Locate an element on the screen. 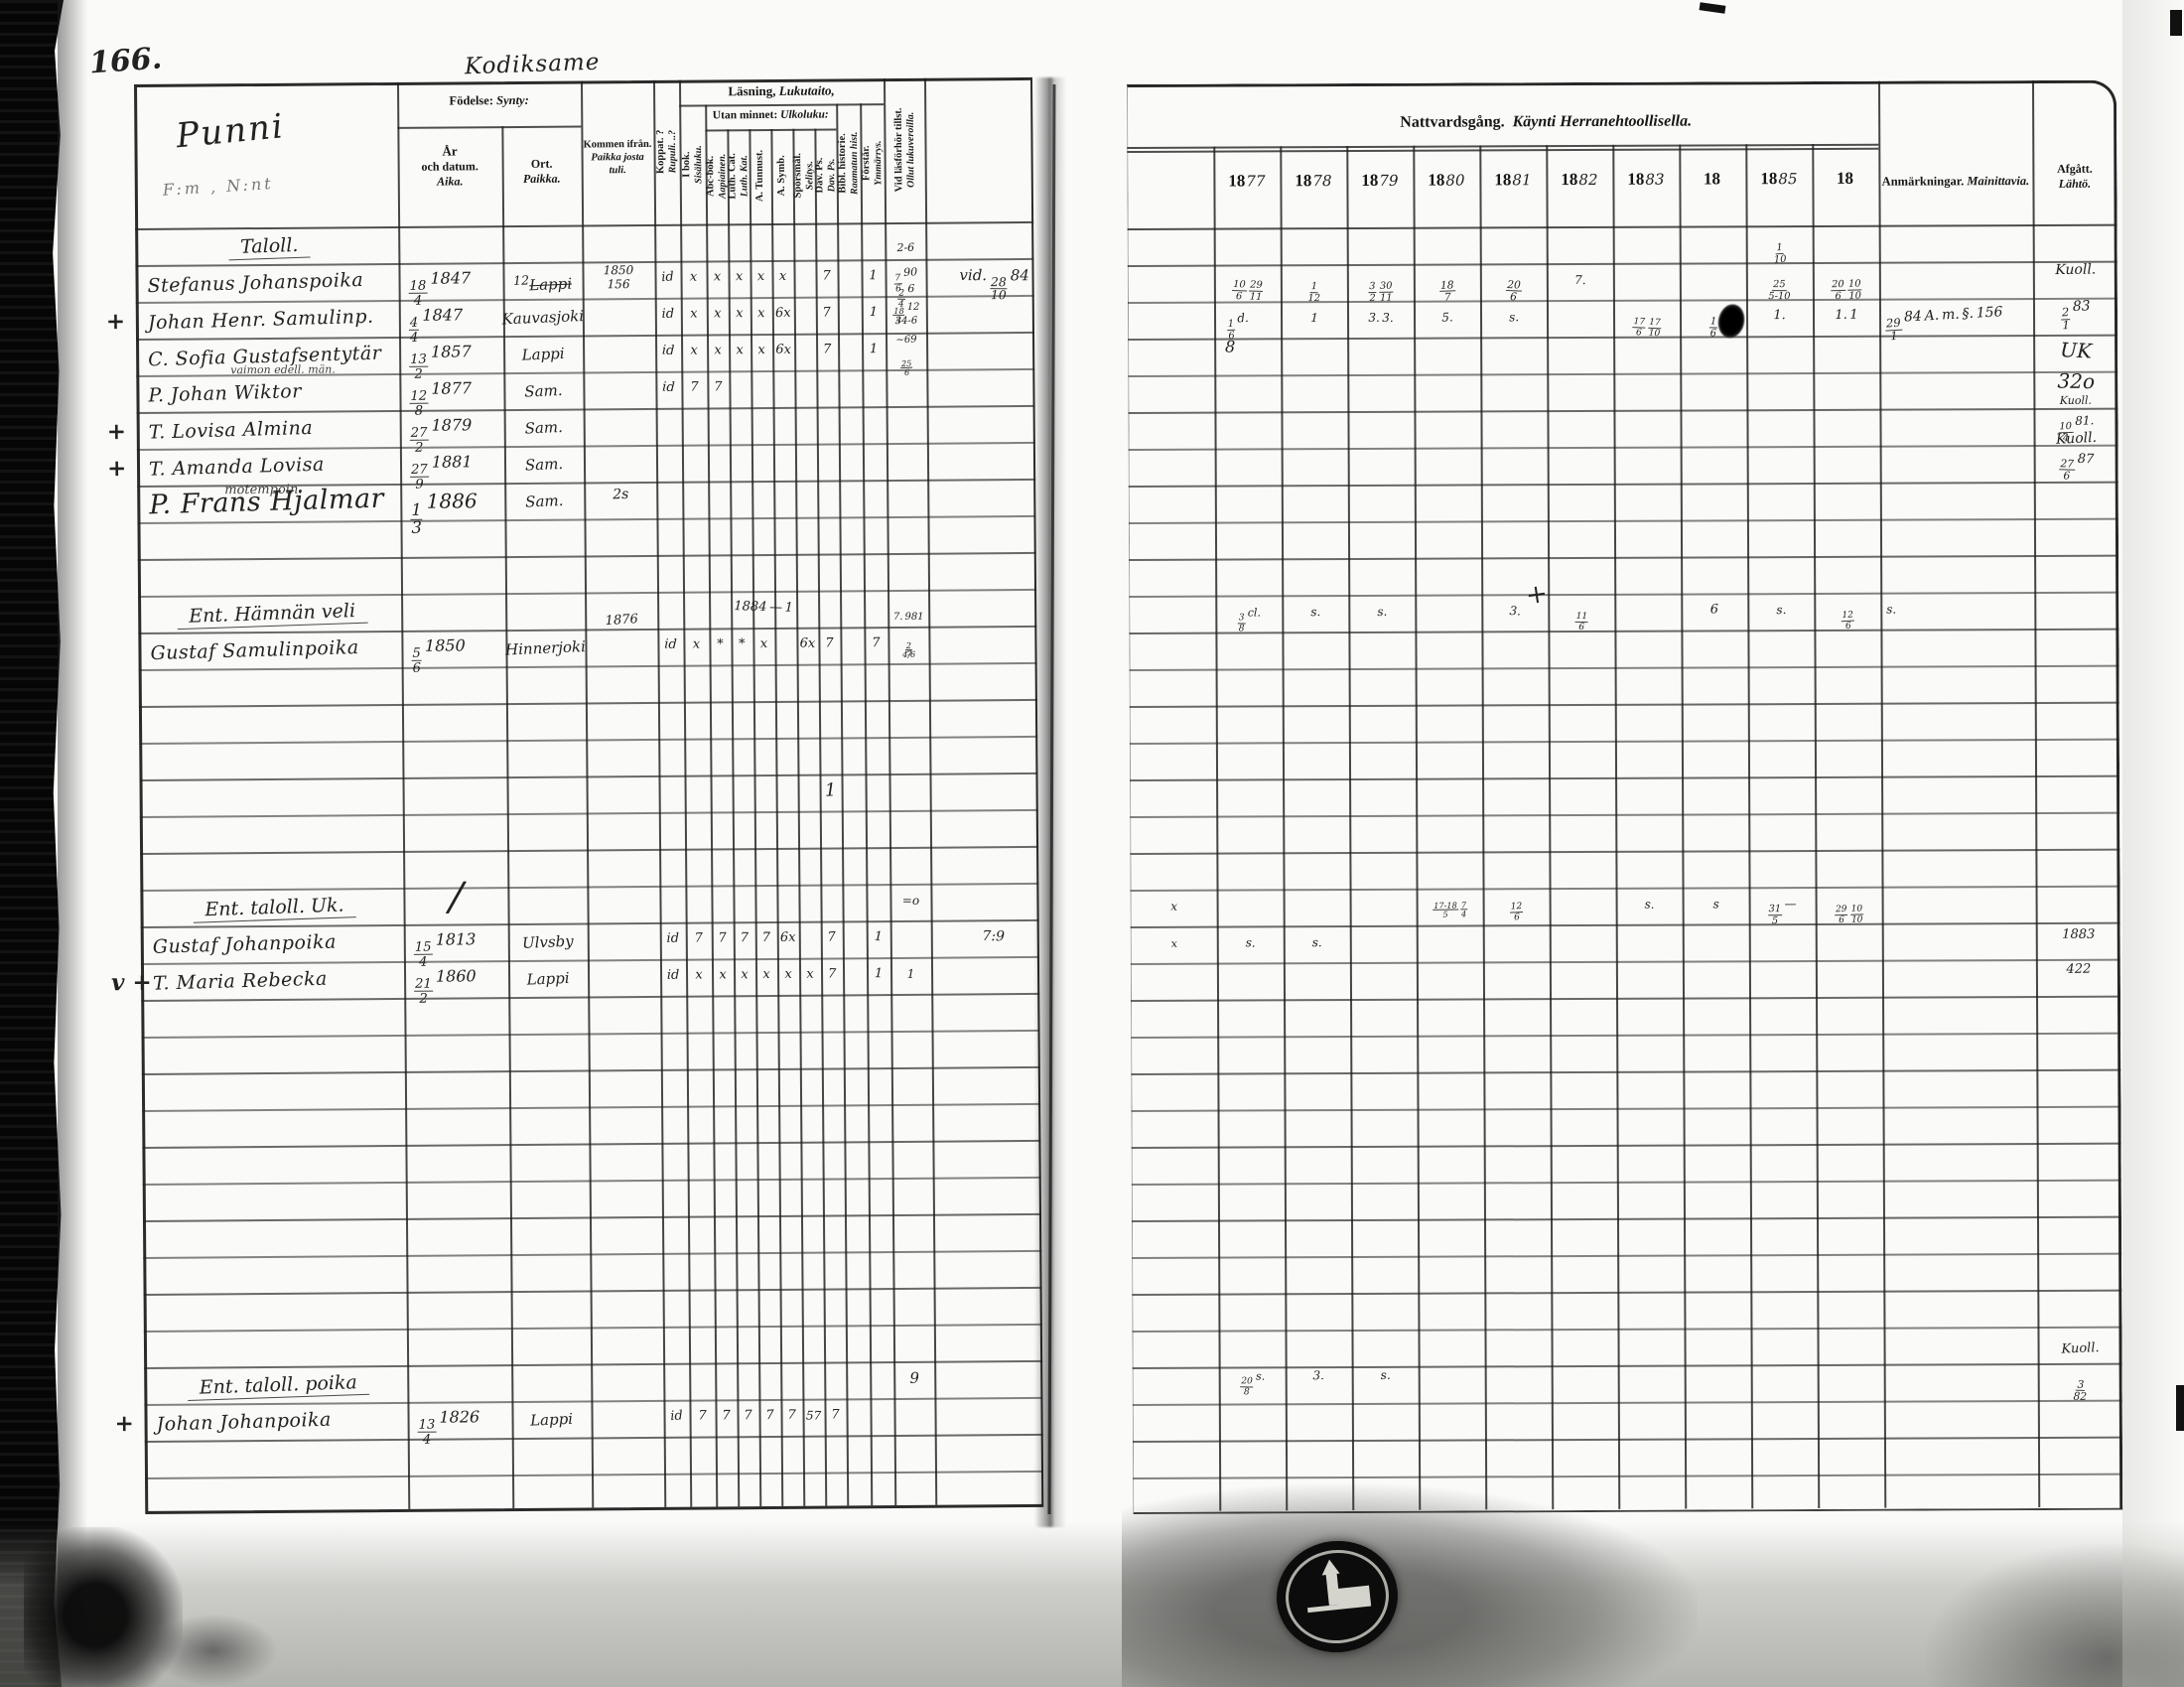 Image resolution: width=2184 pixels, height=1687 pixels. birth-place-header: Ort. Paikka. is located at coordinates (541, 171).